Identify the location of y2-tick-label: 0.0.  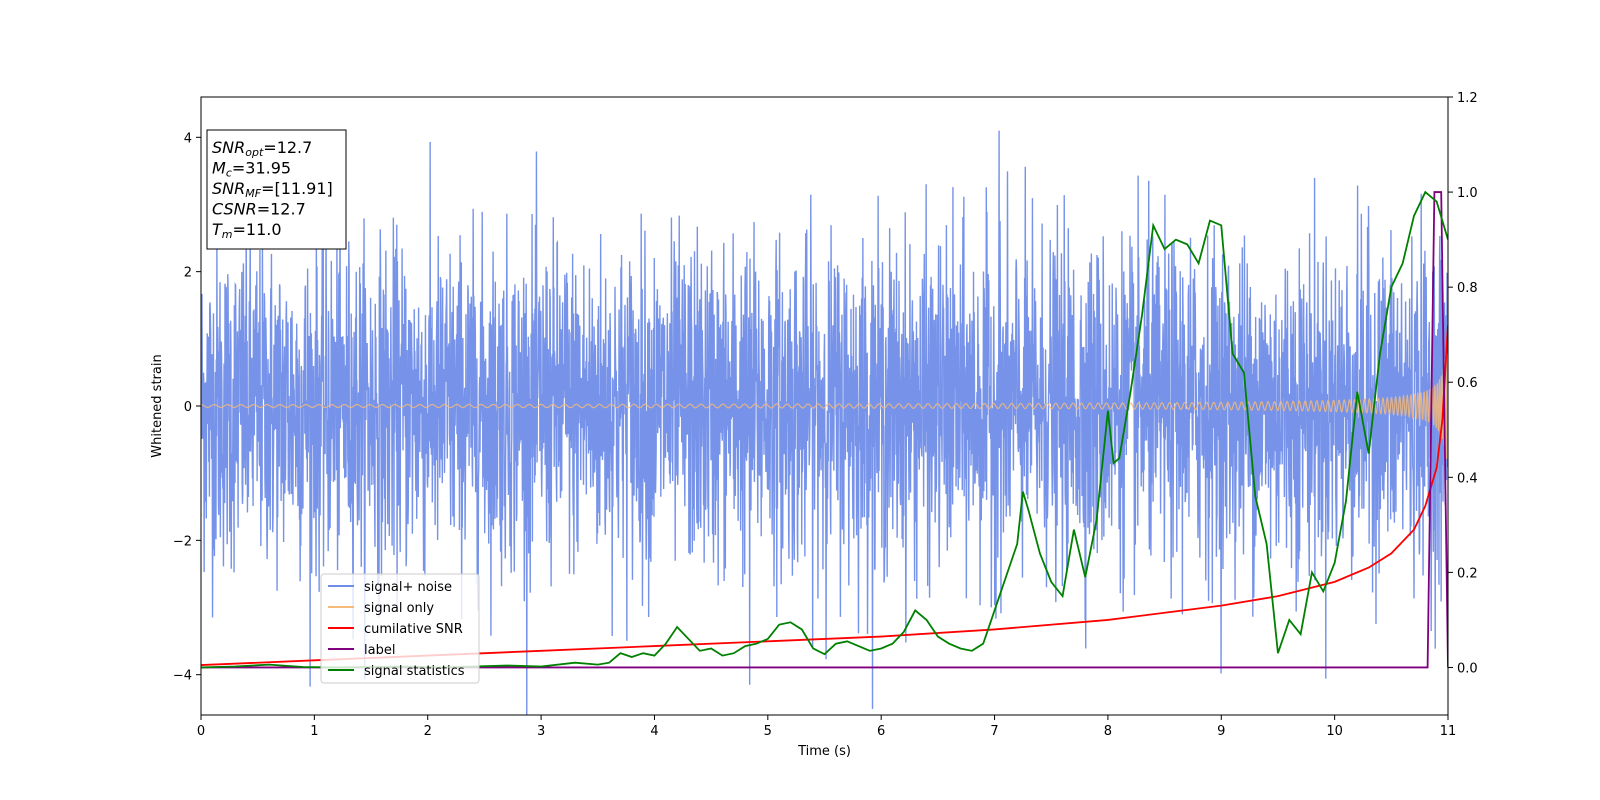
(1467, 668).